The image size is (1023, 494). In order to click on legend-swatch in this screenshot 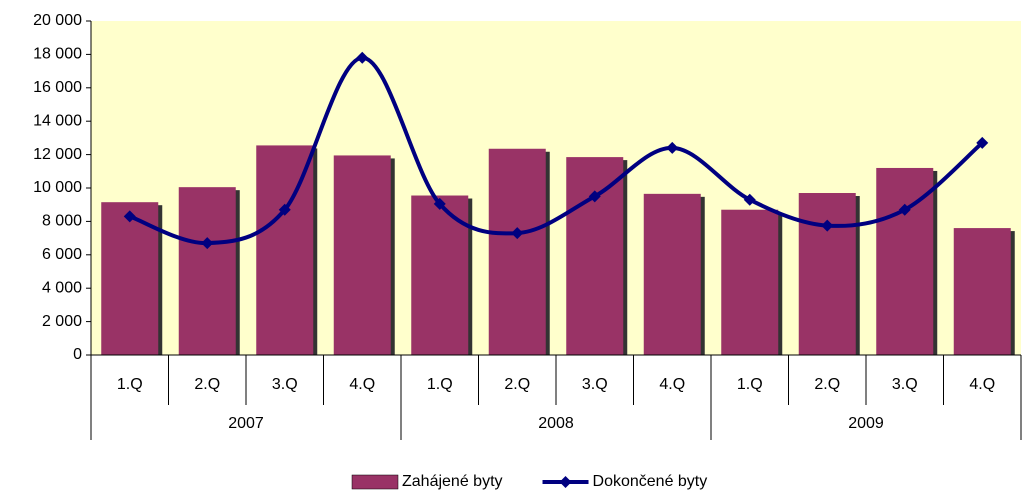, I will do `click(375, 482)`.